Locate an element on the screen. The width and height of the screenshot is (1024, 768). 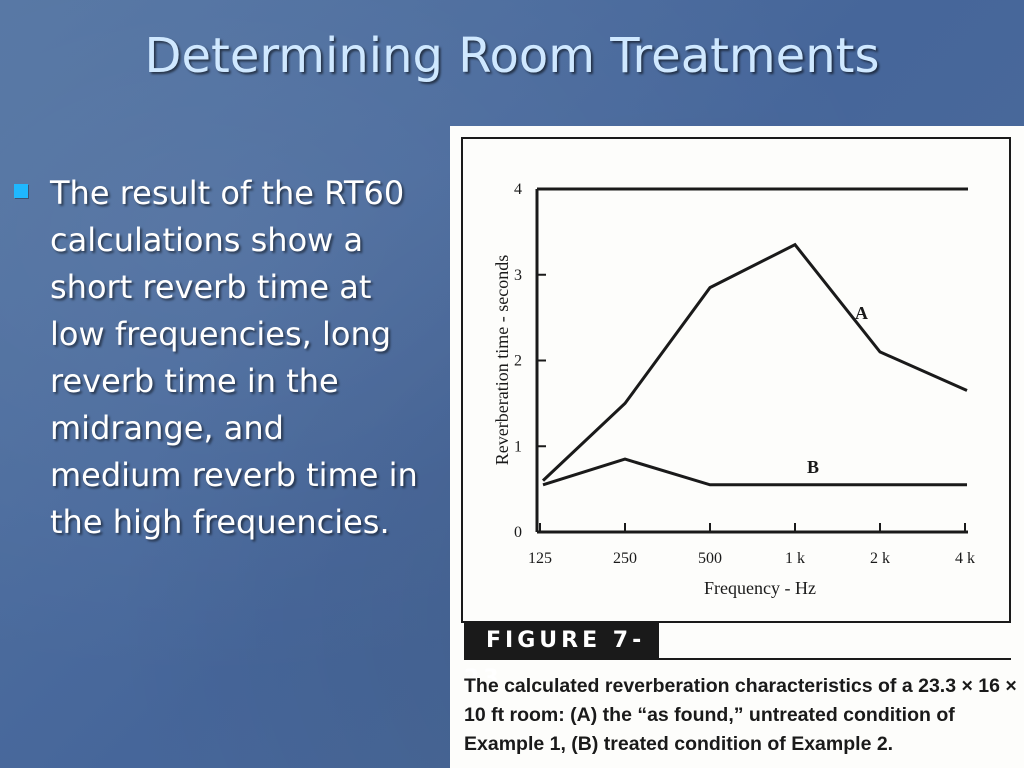
y-tick-label: 0 is located at coordinates (518, 532).